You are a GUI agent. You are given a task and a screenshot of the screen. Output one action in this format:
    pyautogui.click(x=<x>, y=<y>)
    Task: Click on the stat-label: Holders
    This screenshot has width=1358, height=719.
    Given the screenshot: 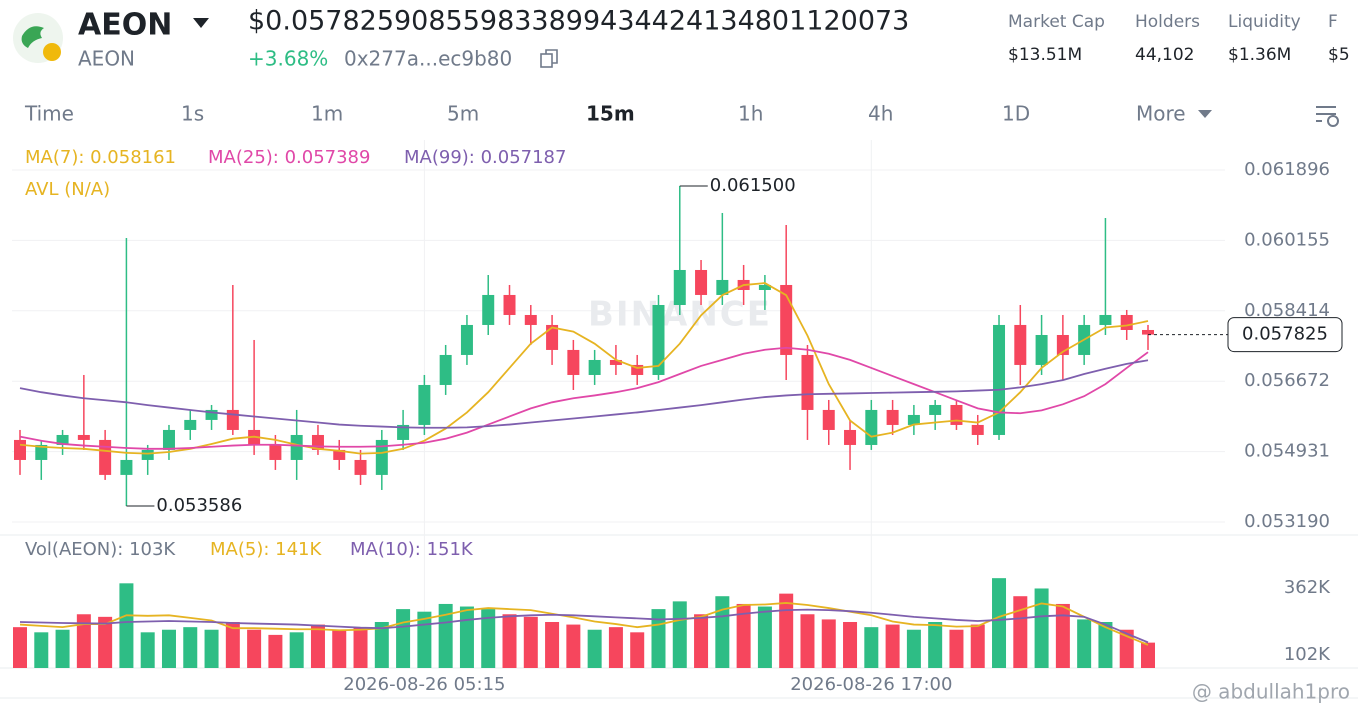 What is the action you would take?
    pyautogui.click(x=1167, y=22)
    